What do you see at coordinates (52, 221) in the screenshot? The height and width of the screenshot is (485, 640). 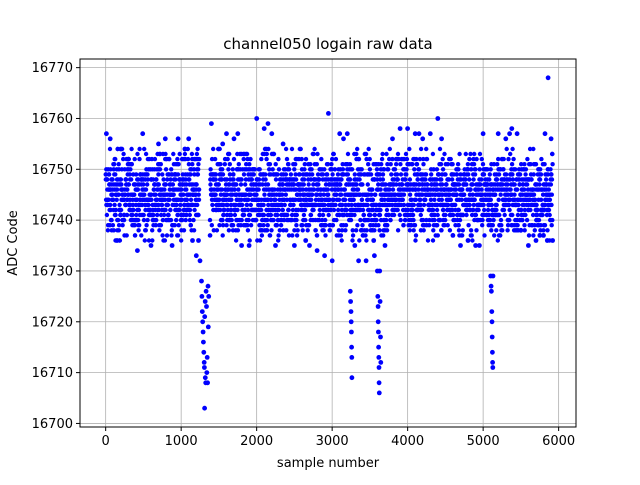 I see `y-tick-label: 16740` at bounding box center [52, 221].